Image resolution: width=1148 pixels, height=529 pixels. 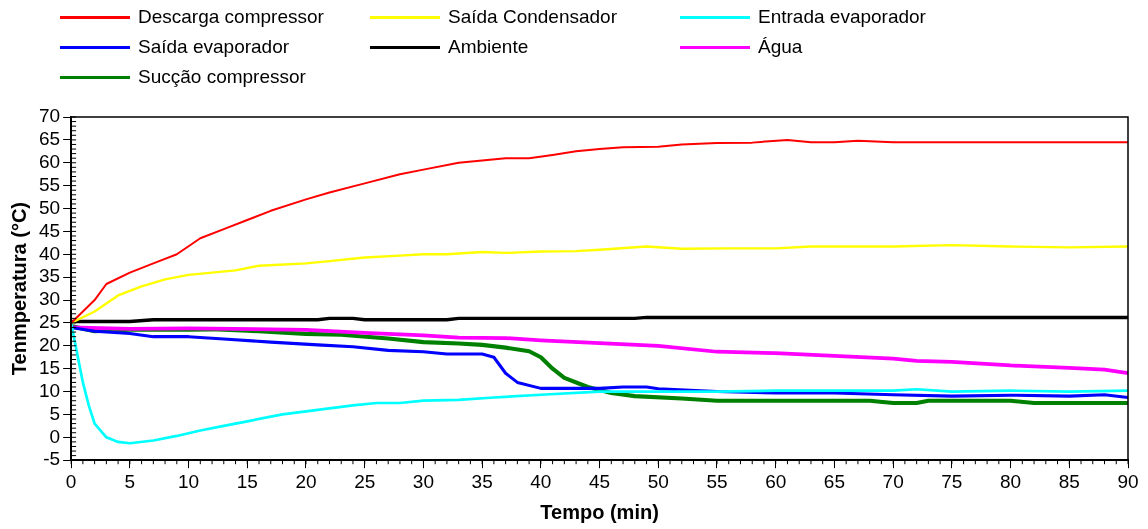 What do you see at coordinates (365, 481) in the screenshot?
I see `x-tick-label: 25` at bounding box center [365, 481].